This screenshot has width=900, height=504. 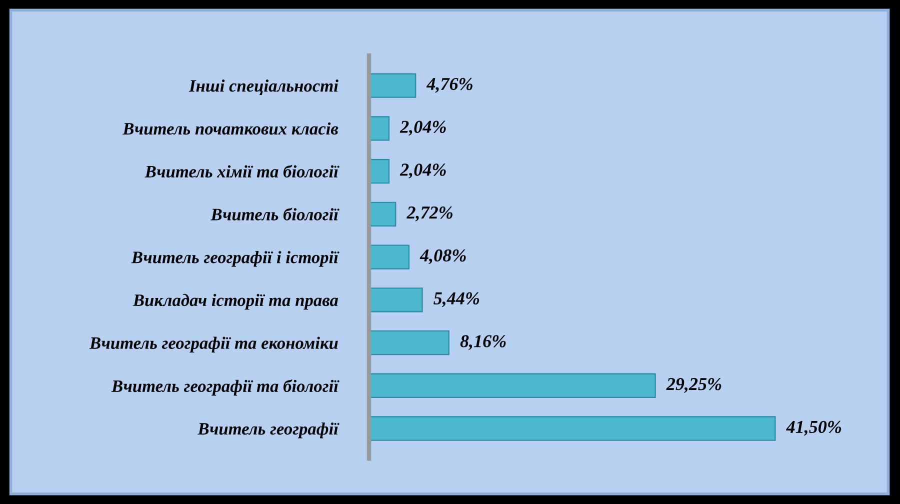 What do you see at coordinates (275, 214) in the screenshot?
I see `y-tick-label: Вчитель біології` at bounding box center [275, 214].